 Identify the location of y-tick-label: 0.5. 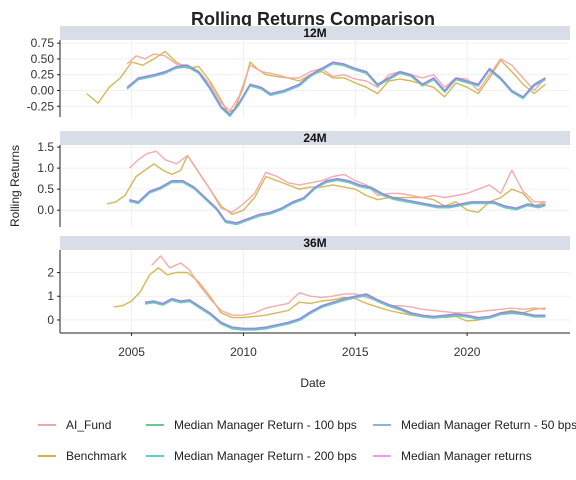
(45, 189).